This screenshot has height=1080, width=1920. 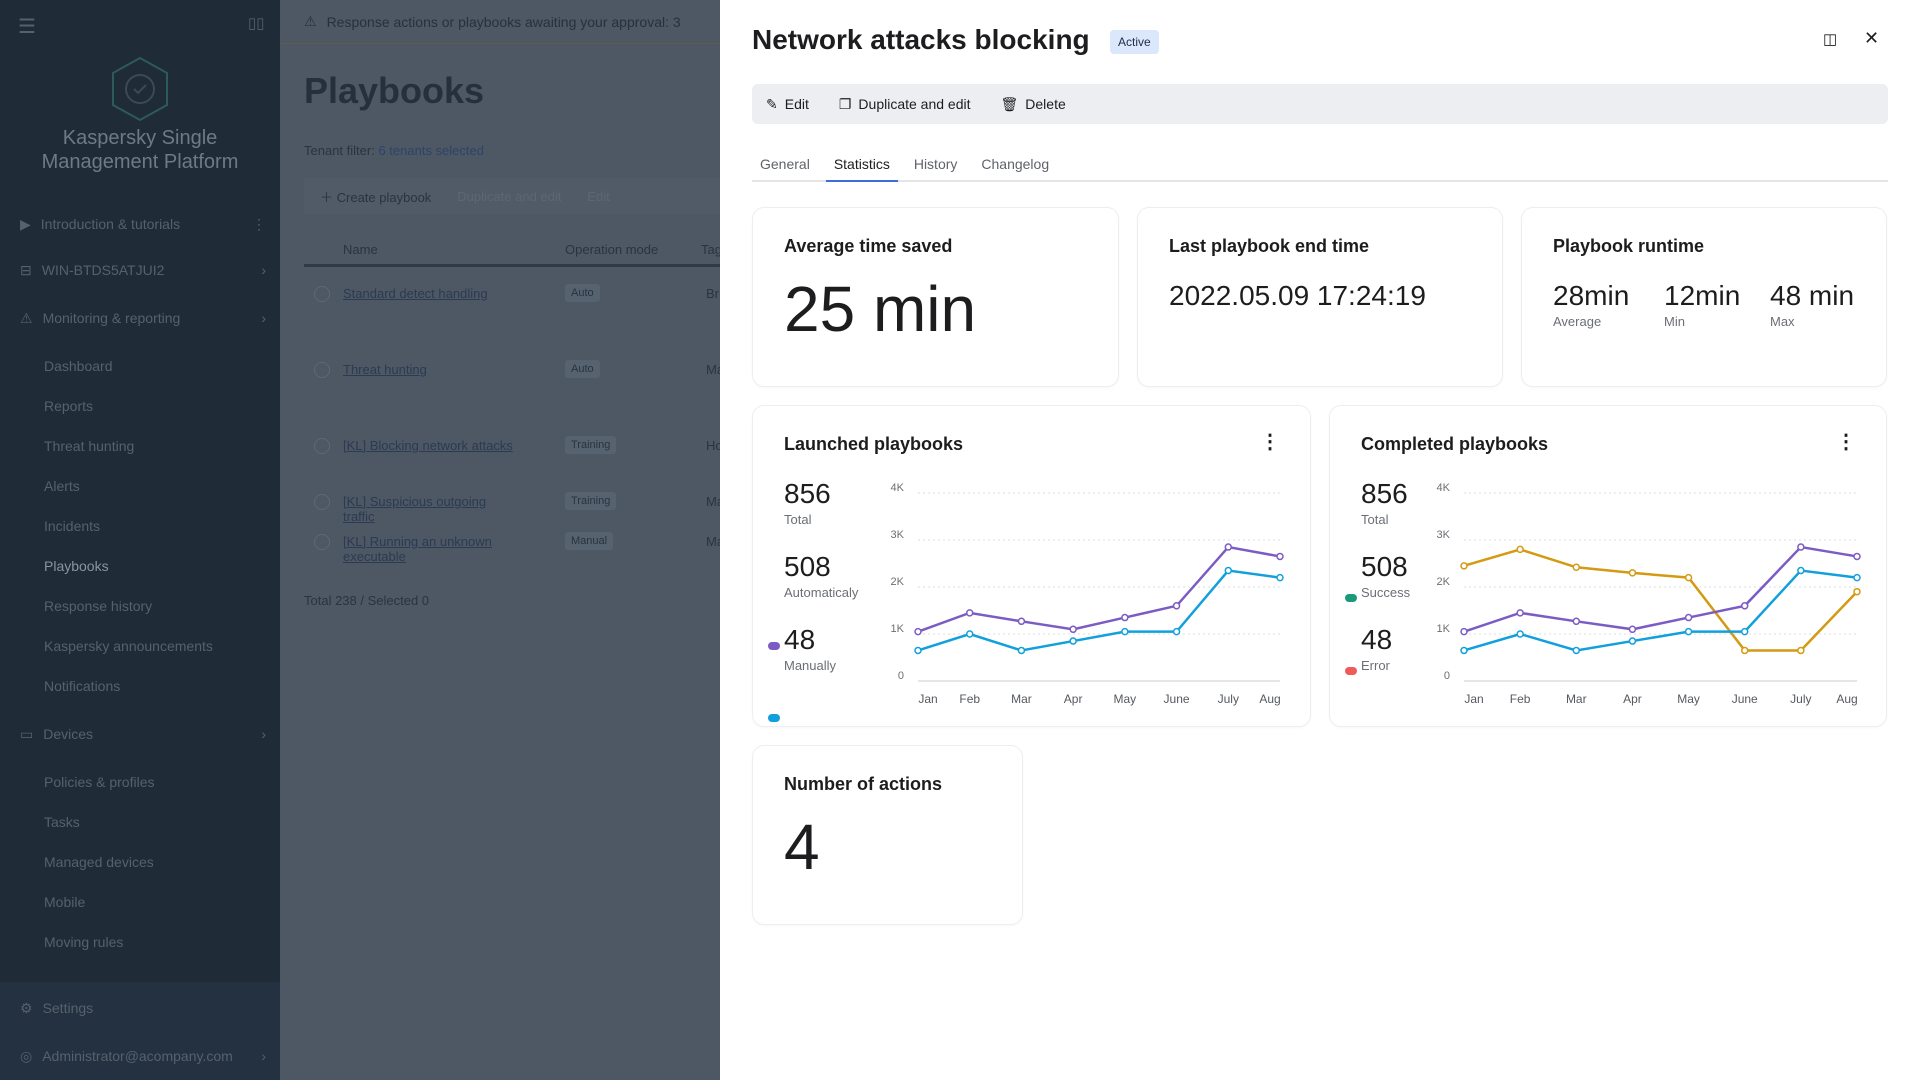 I want to click on sidebar-subitem: Incidents, so click(x=72, y=526).